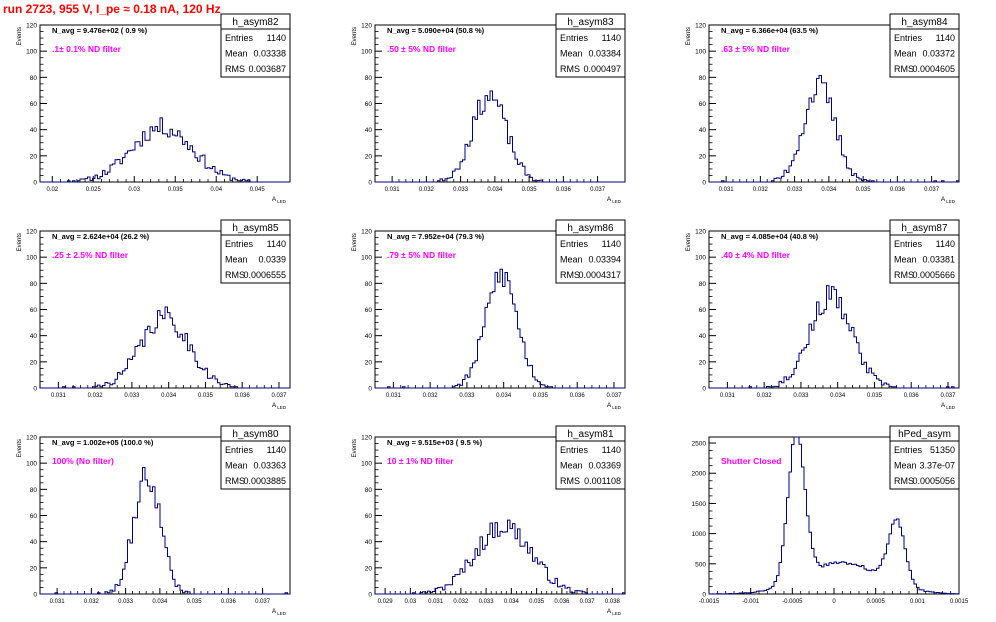 The height and width of the screenshot is (622, 996). Describe the element at coordinates (134, 190) in the screenshot. I see `x-tick-label: 0.03` at that location.